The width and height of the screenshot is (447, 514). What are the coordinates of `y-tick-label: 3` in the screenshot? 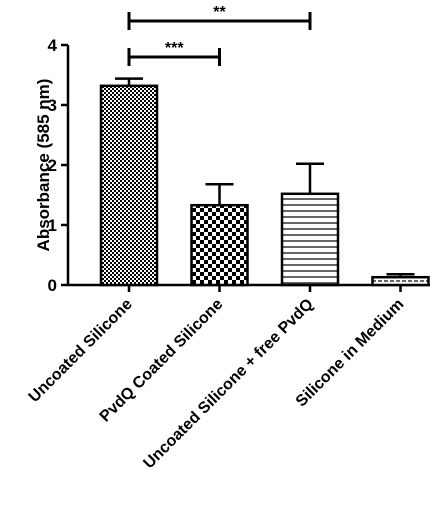 It's located at (52, 105).